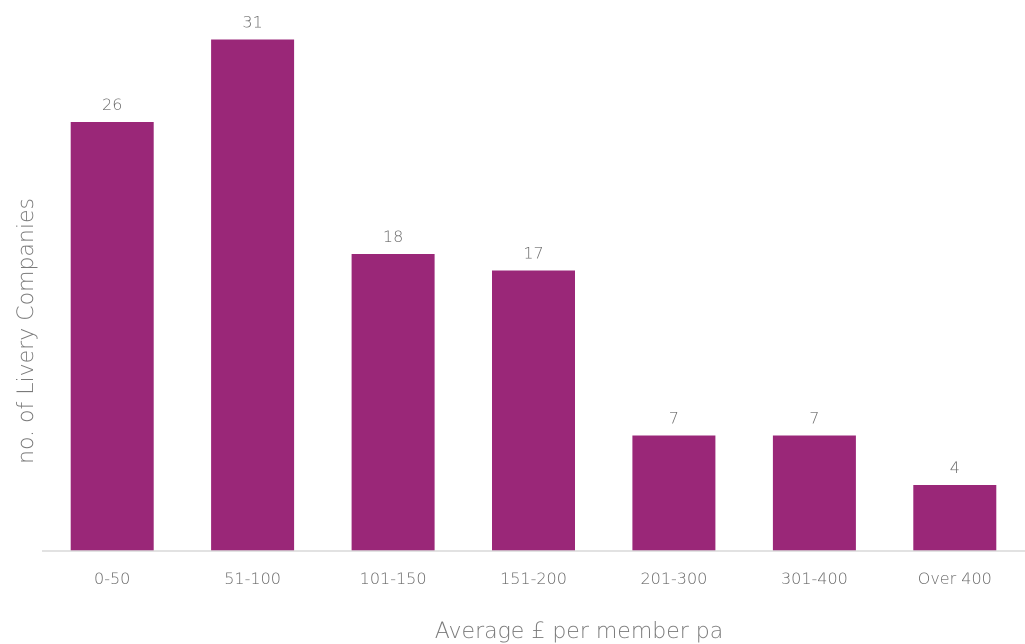  I want to click on data-label: 17, so click(533, 253).